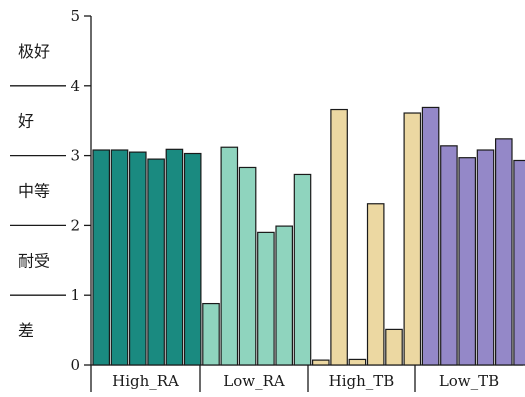 The image size is (525, 397). What do you see at coordinates (75, 156) in the screenshot?
I see `y-tick-label: 3` at bounding box center [75, 156].